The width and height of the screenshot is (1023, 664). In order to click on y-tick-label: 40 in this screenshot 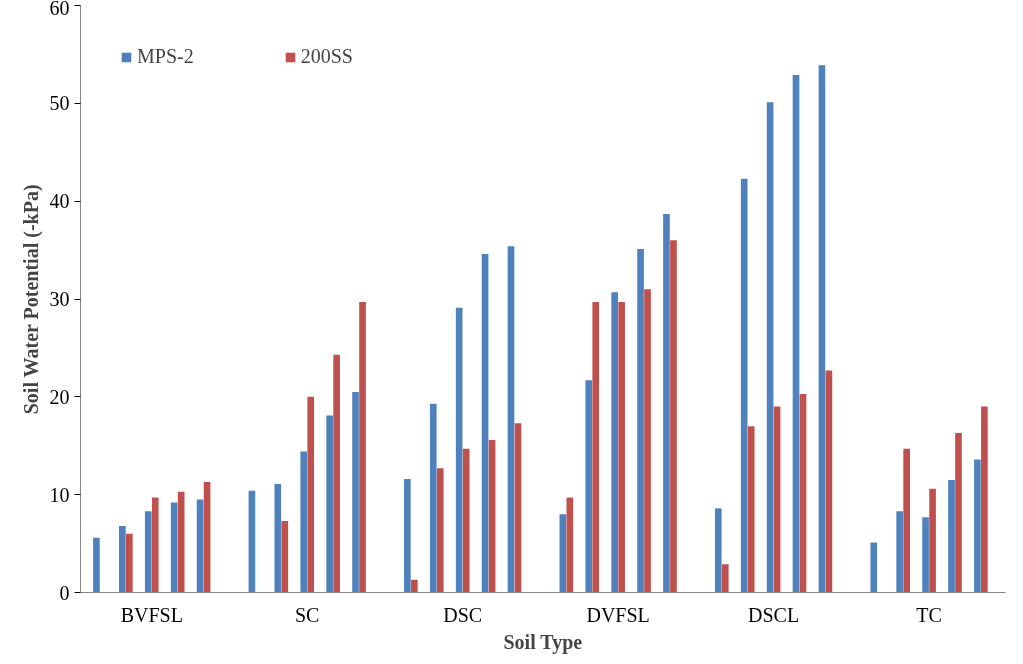, I will do `click(59, 201)`.